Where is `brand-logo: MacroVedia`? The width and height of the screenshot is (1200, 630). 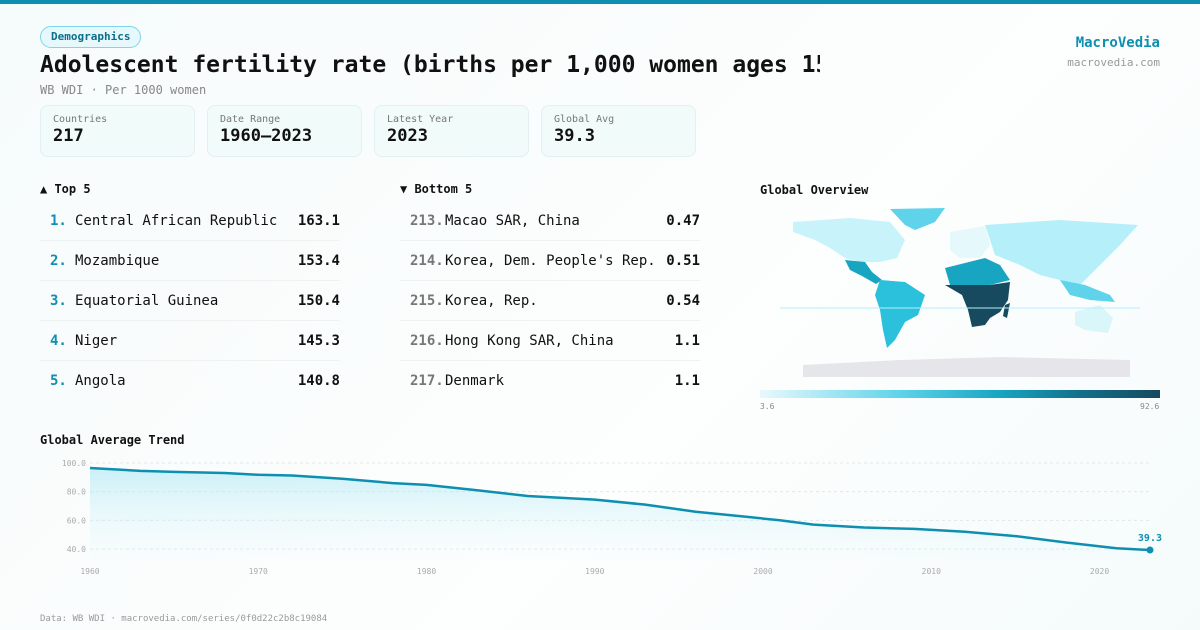 brand-logo: MacroVedia is located at coordinates (1117, 43).